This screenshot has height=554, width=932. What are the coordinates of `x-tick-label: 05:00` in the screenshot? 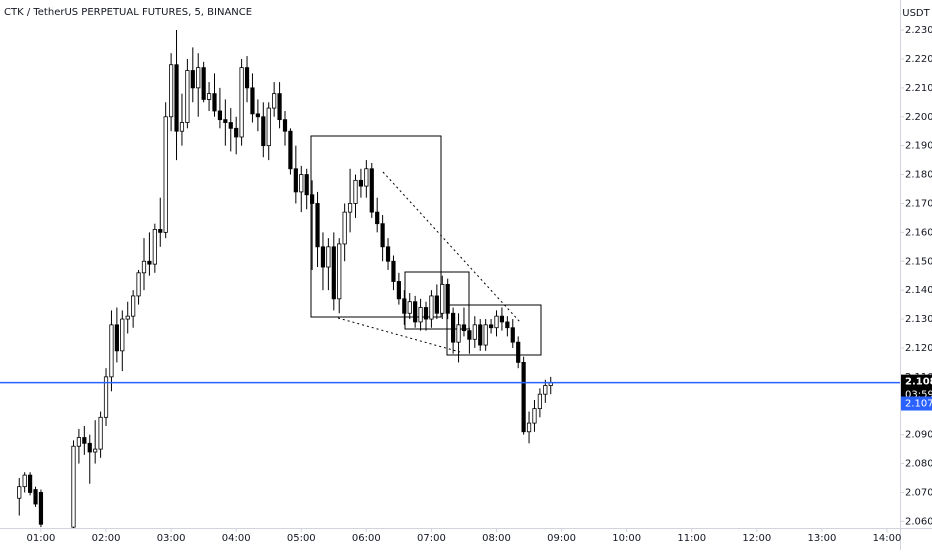 It's located at (301, 538).